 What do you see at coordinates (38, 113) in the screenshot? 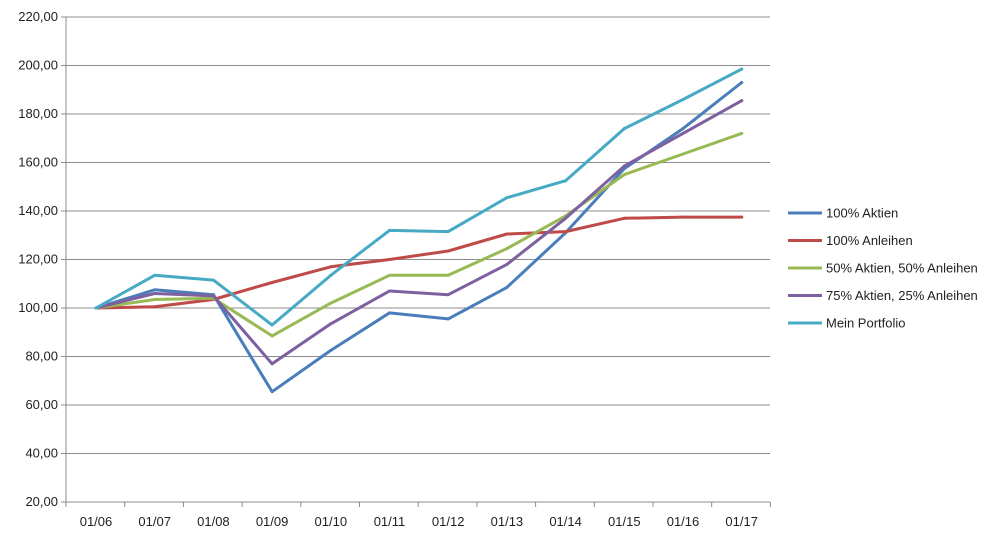
I see `y-tick-label: 180,00` at bounding box center [38, 113].